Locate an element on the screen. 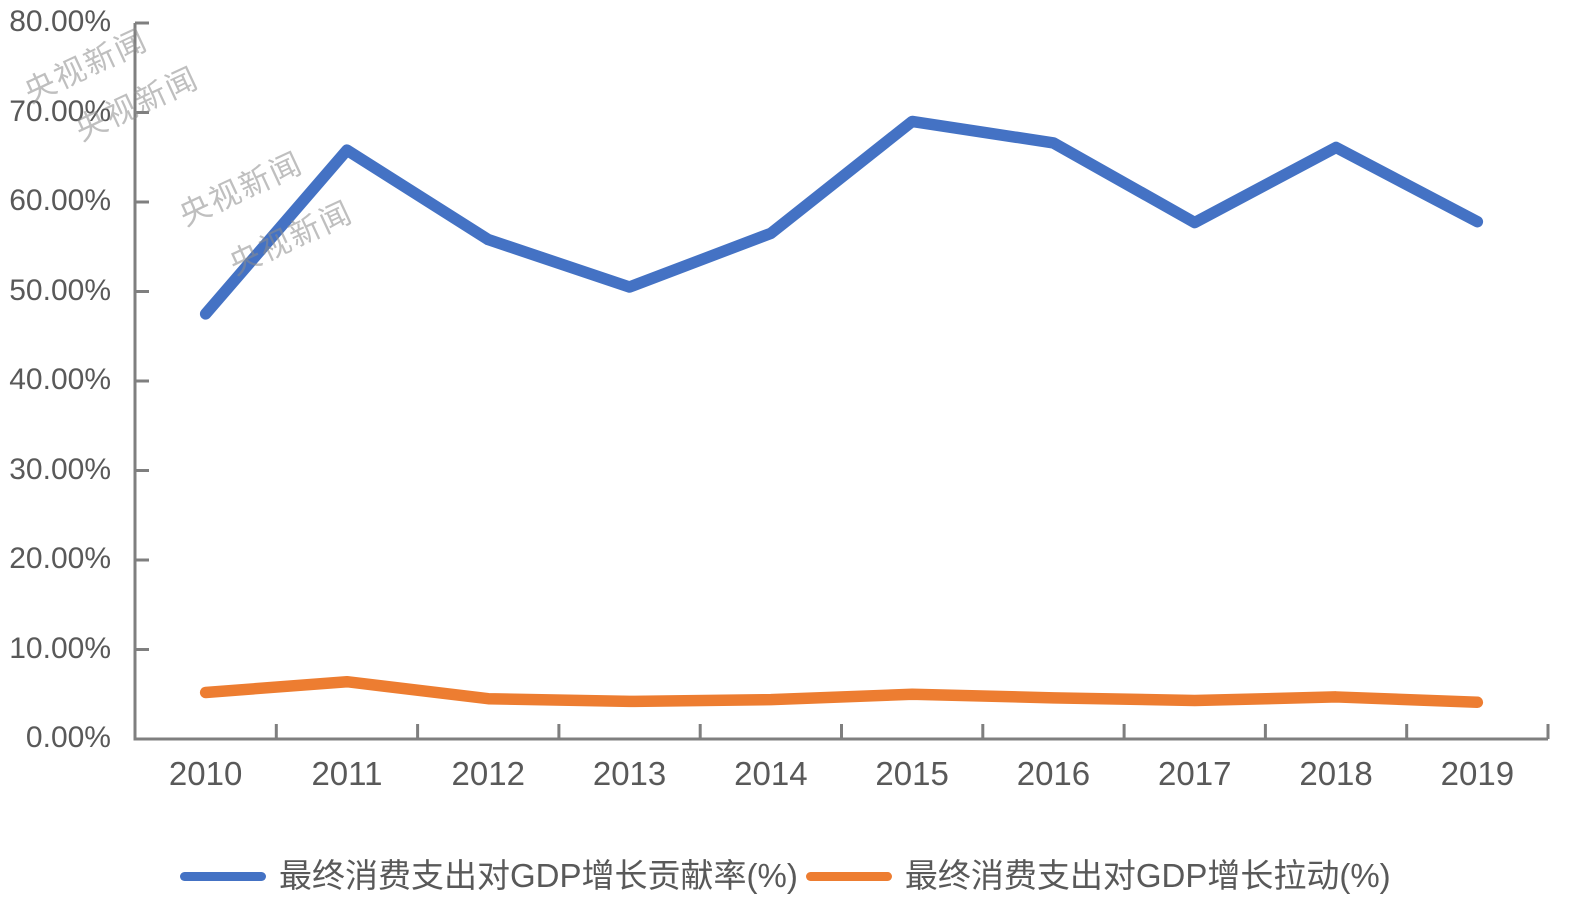  y-axis-tick-label: 50.00% is located at coordinates (60, 290).